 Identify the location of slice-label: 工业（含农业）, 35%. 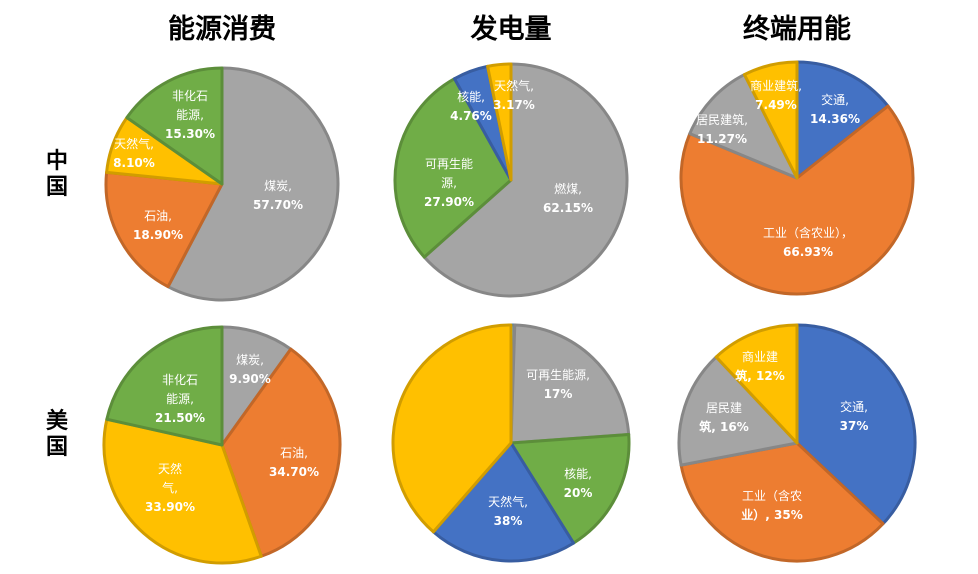
(771, 505).